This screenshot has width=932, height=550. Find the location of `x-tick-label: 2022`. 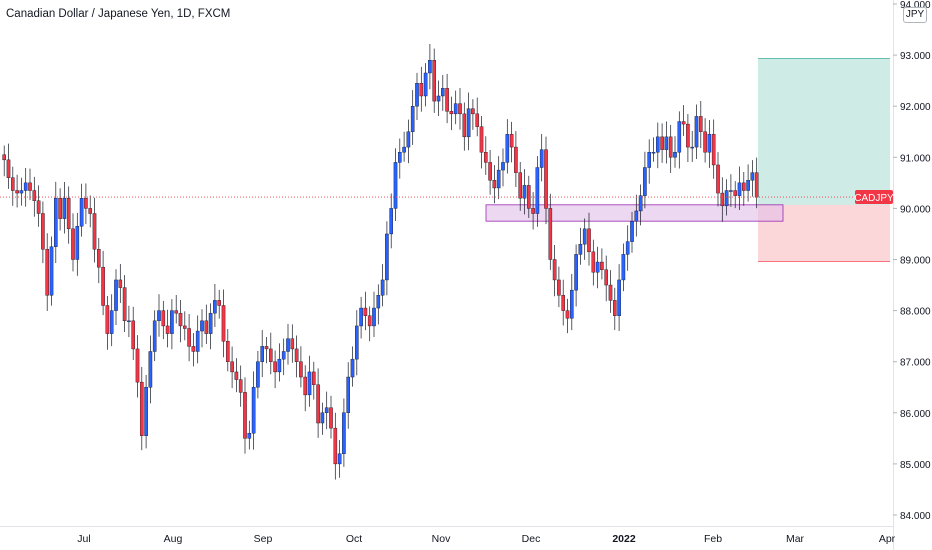

x-tick-label: 2022 is located at coordinates (624, 539).